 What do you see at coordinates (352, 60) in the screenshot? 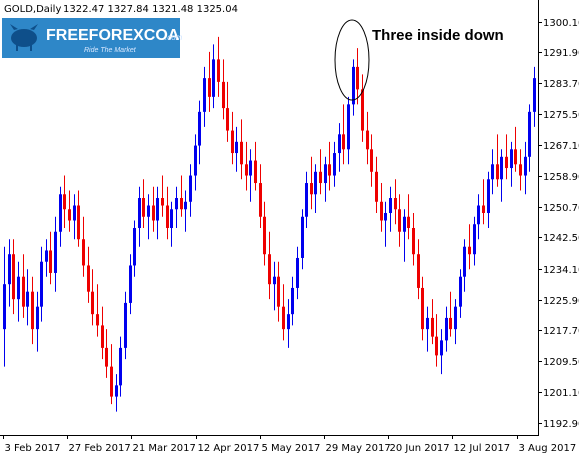
I see `pattern-highlight-ellipse` at bounding box center [352, 60].